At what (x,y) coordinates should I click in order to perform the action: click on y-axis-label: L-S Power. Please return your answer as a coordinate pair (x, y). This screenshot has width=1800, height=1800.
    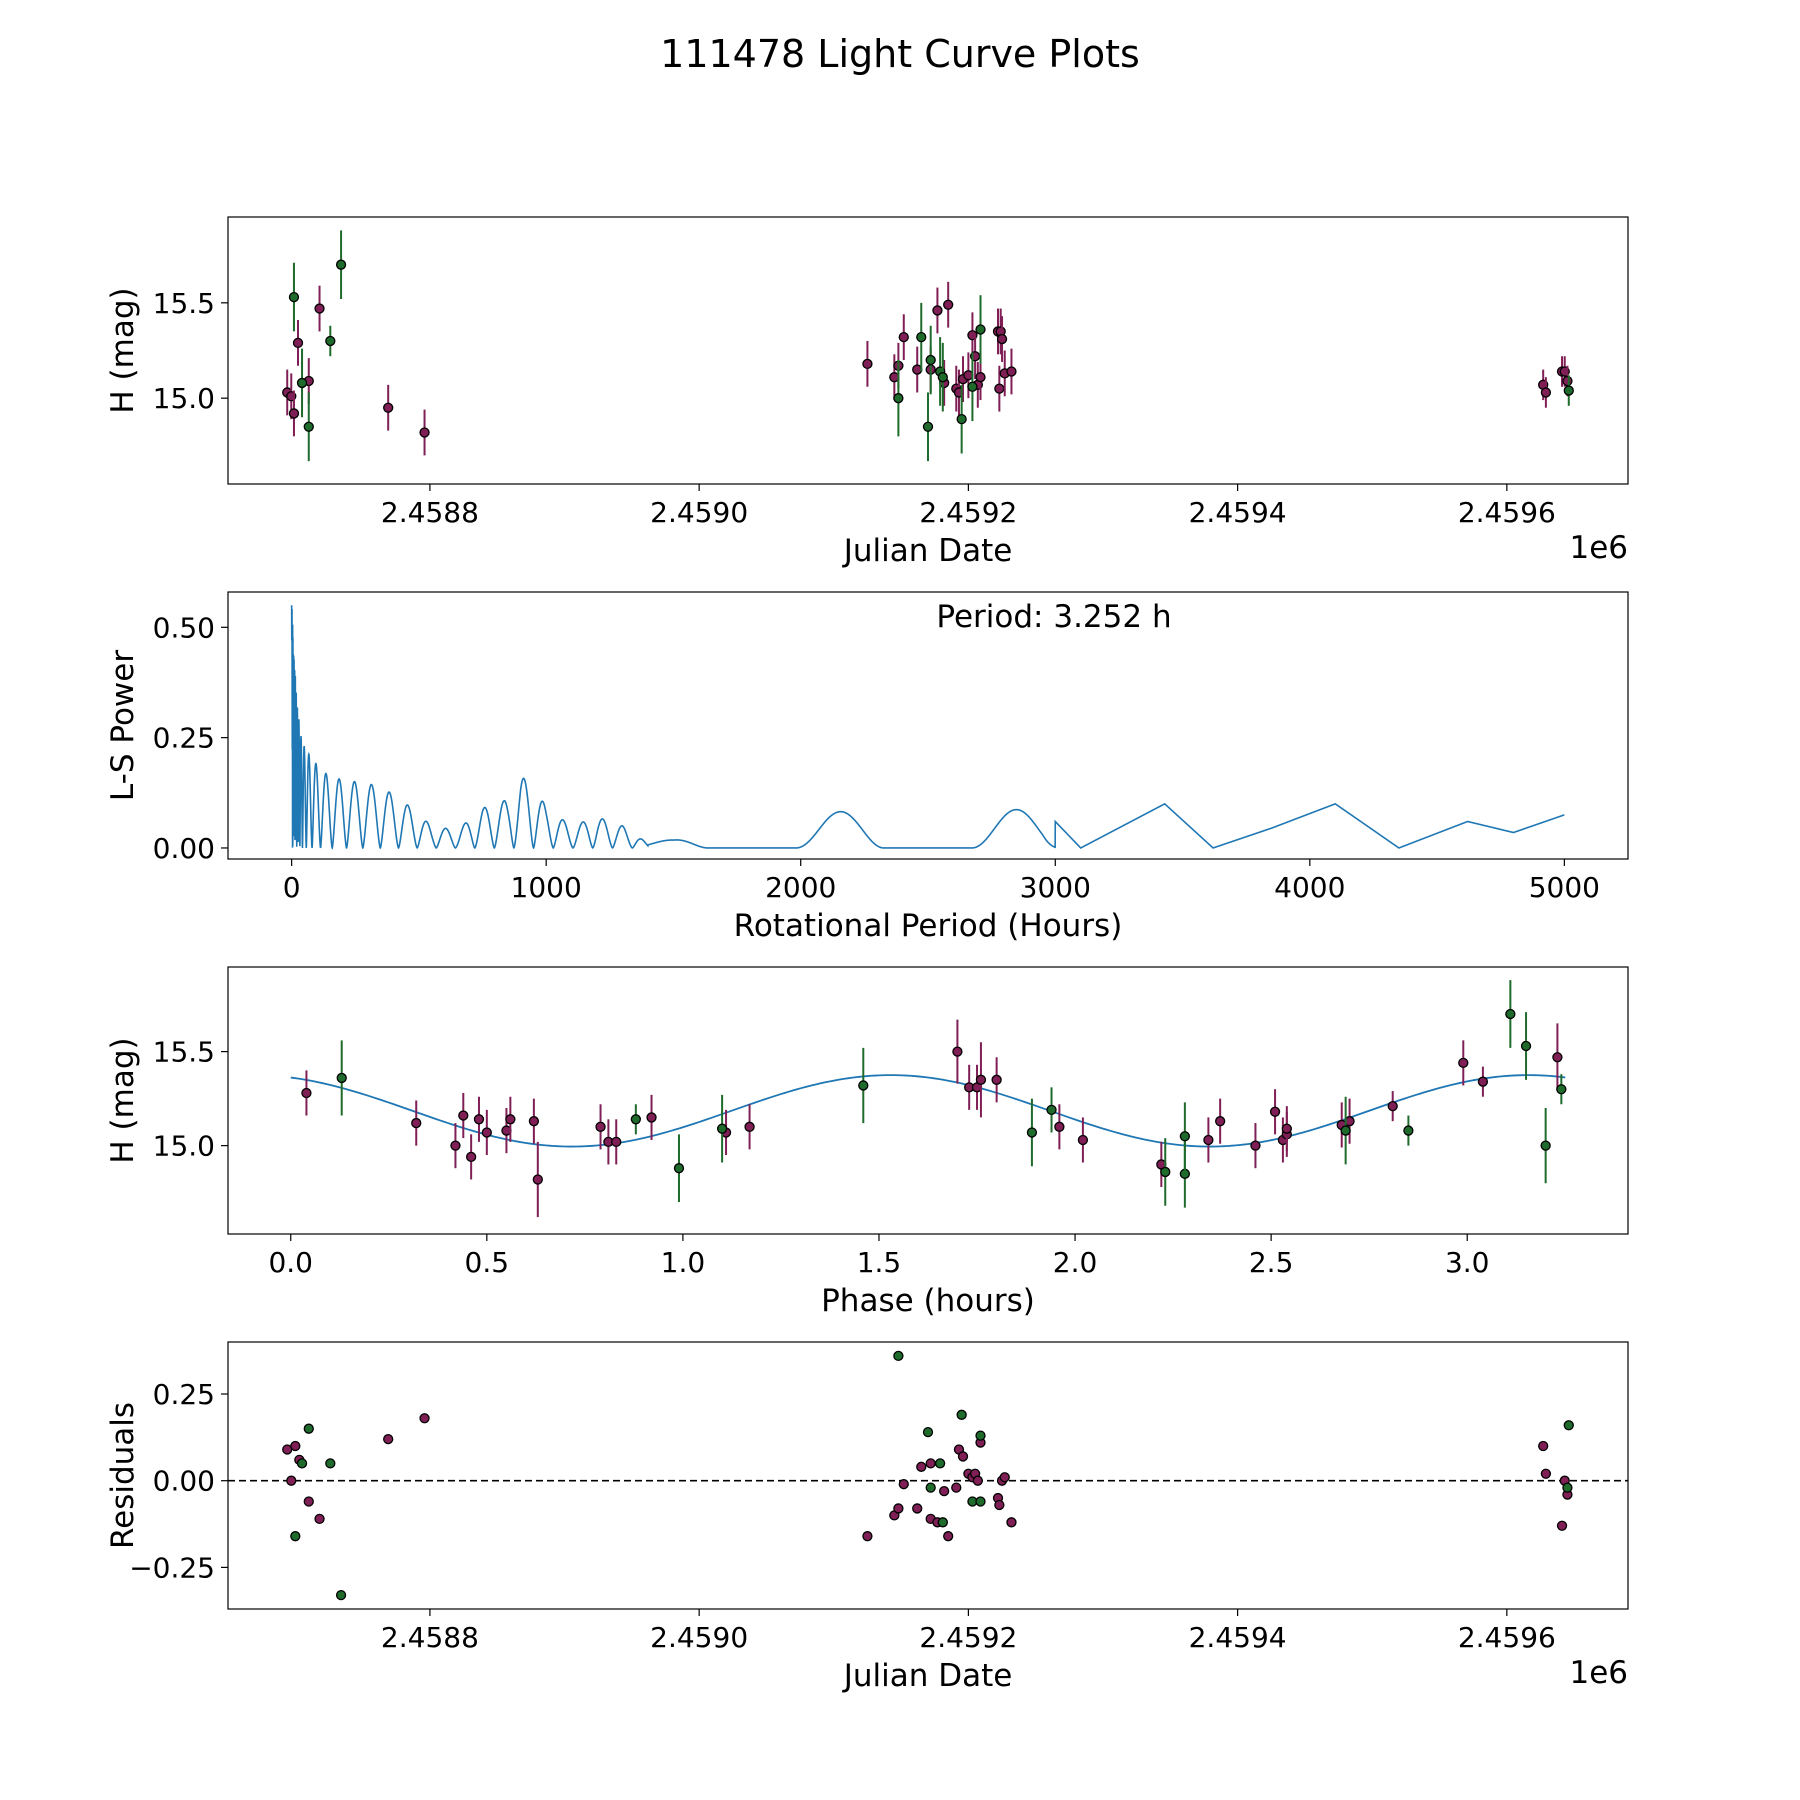
    Looking at the image, I should click on (123, 725).